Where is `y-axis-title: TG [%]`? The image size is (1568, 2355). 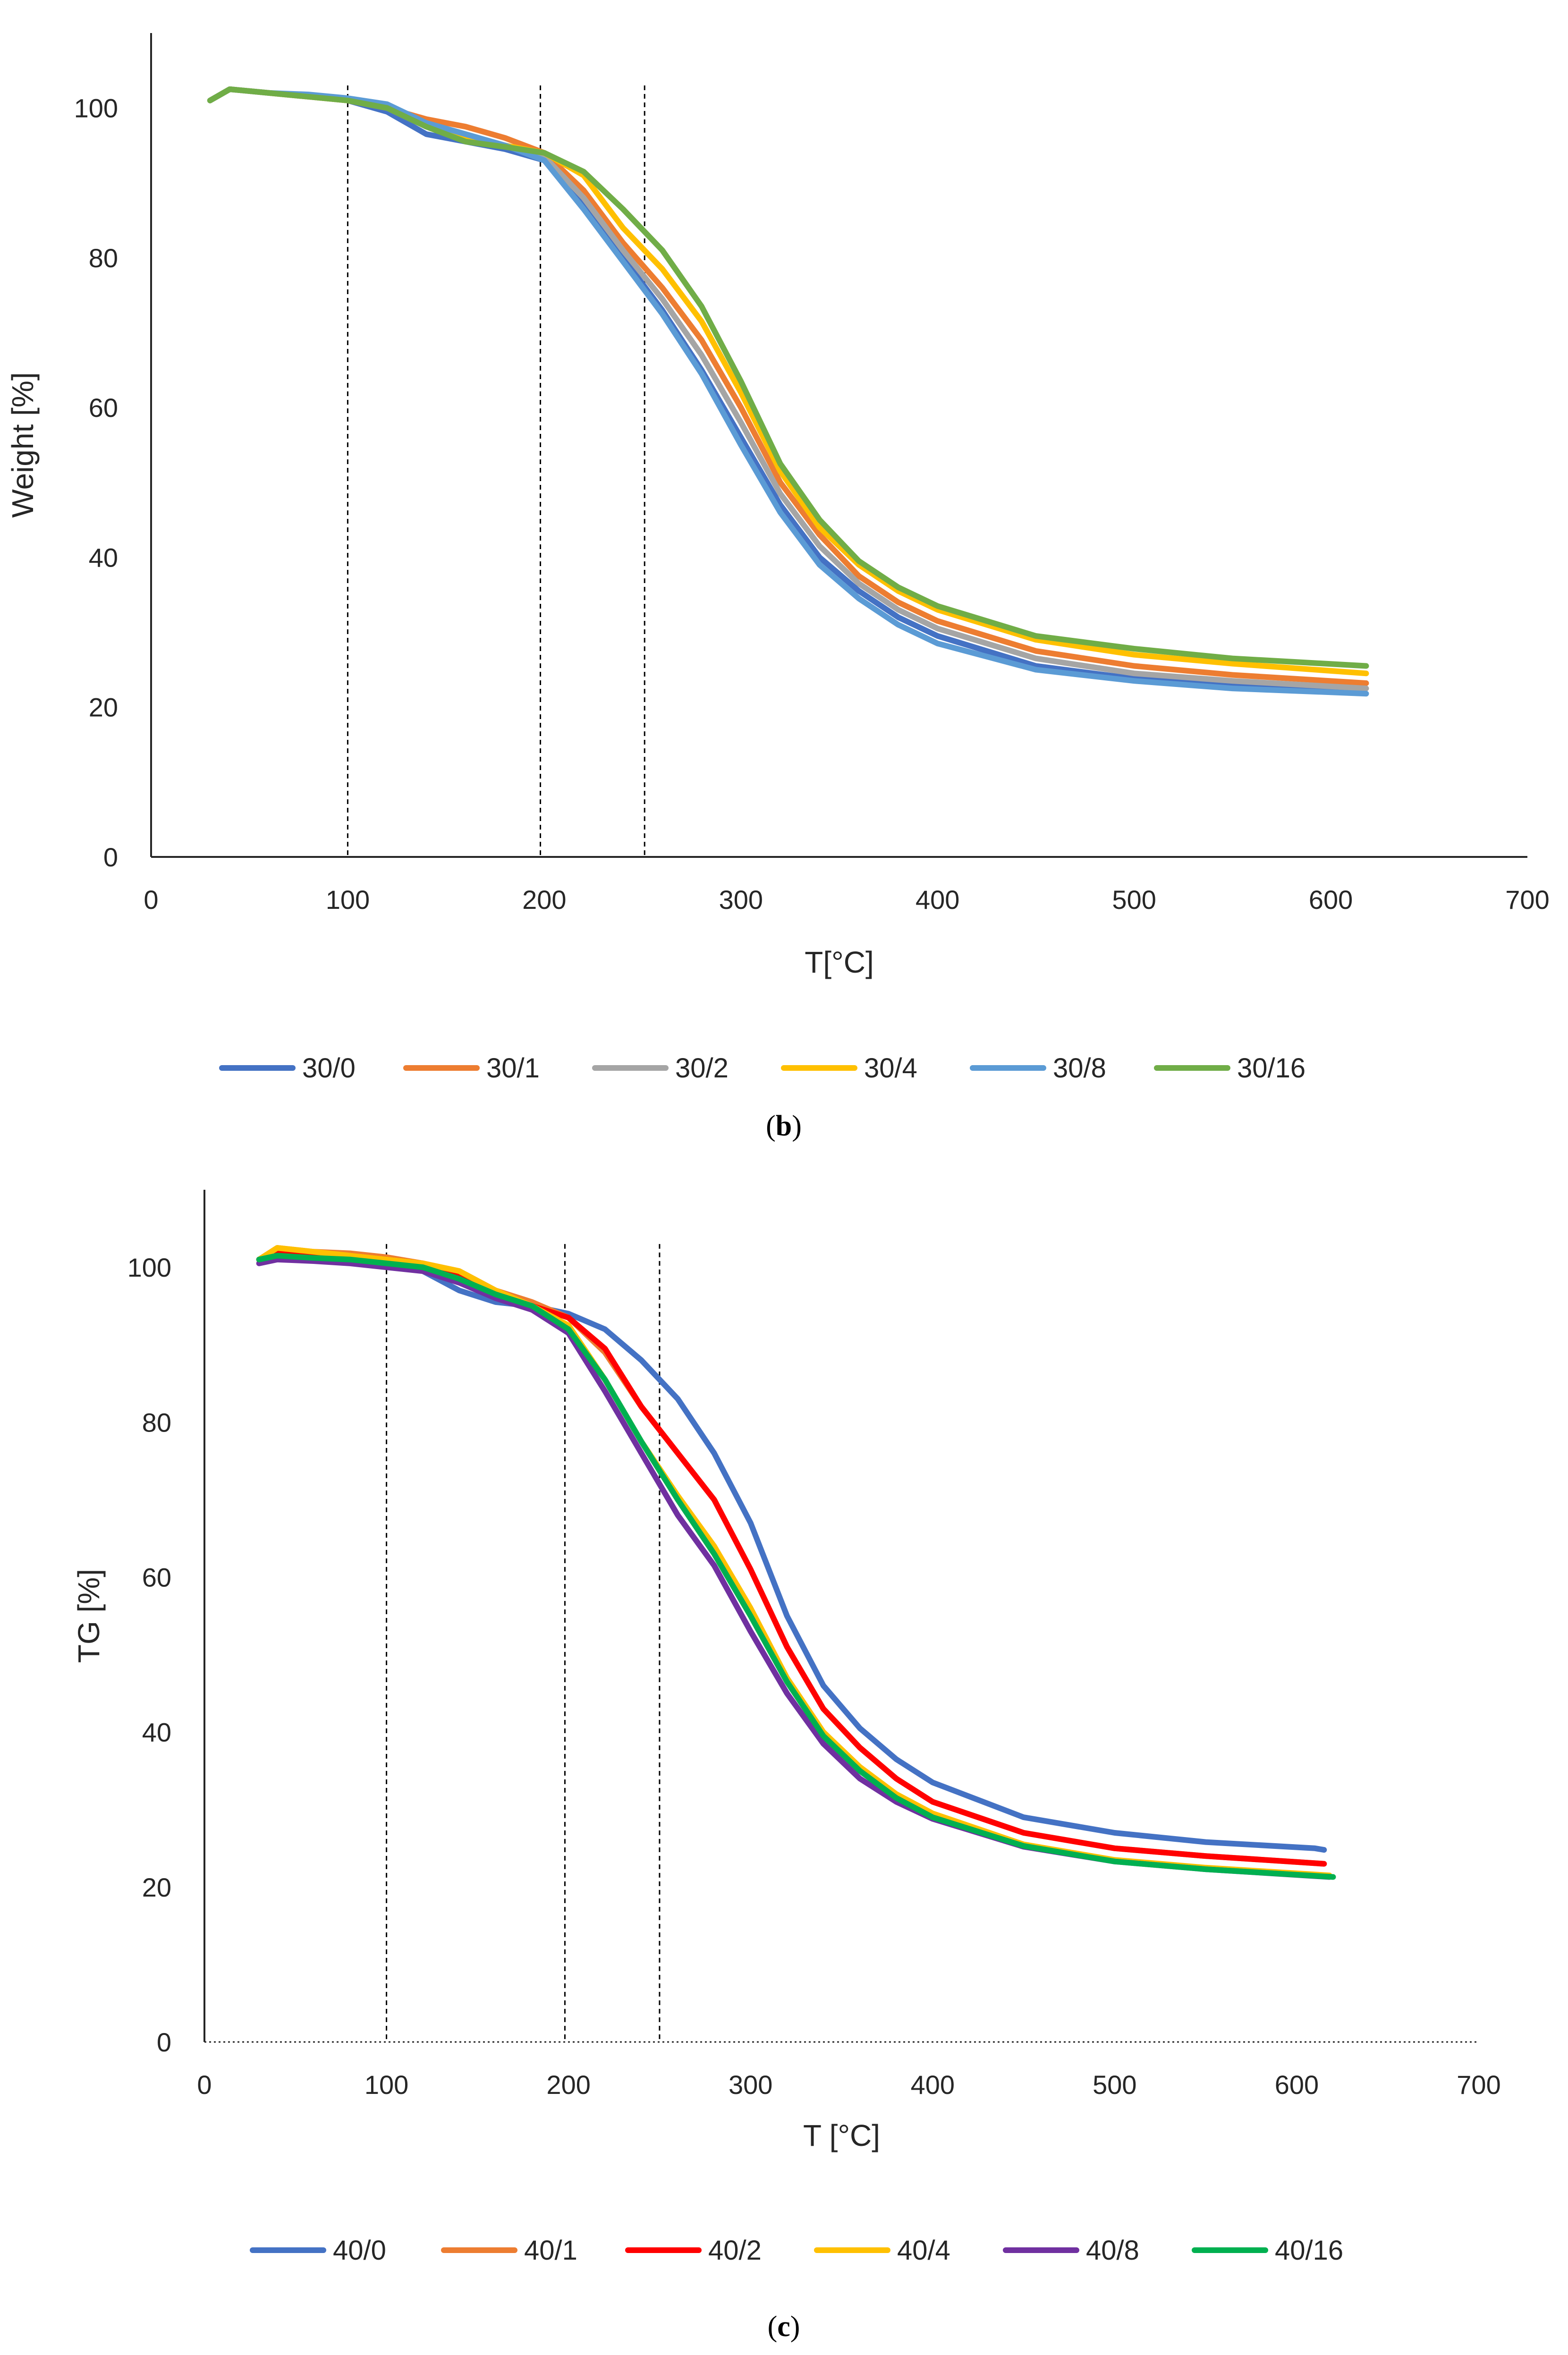
y-axis-title: TG [%] is located at coordinates (89, 1616).